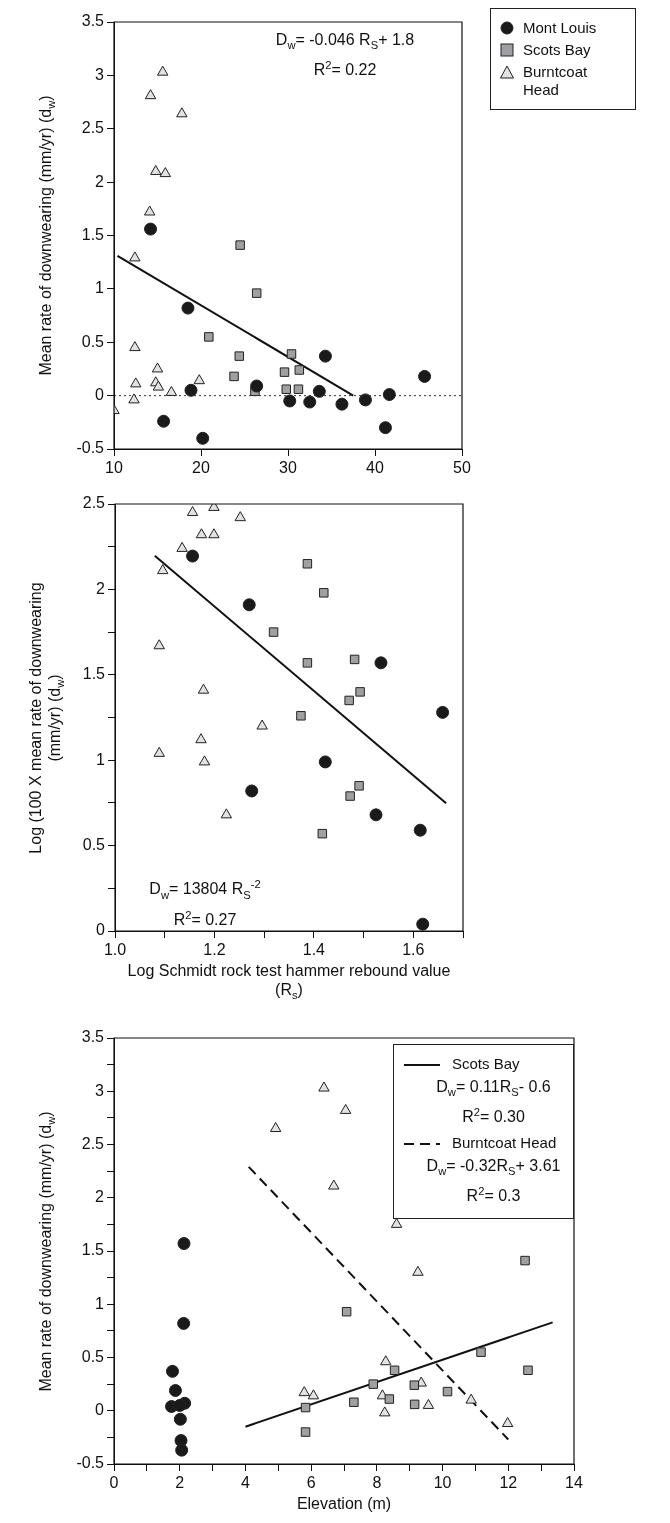  Describe the element at coordinates (214, 950) in the screenshot. I see `x-tick-label: 1.2` at that location.